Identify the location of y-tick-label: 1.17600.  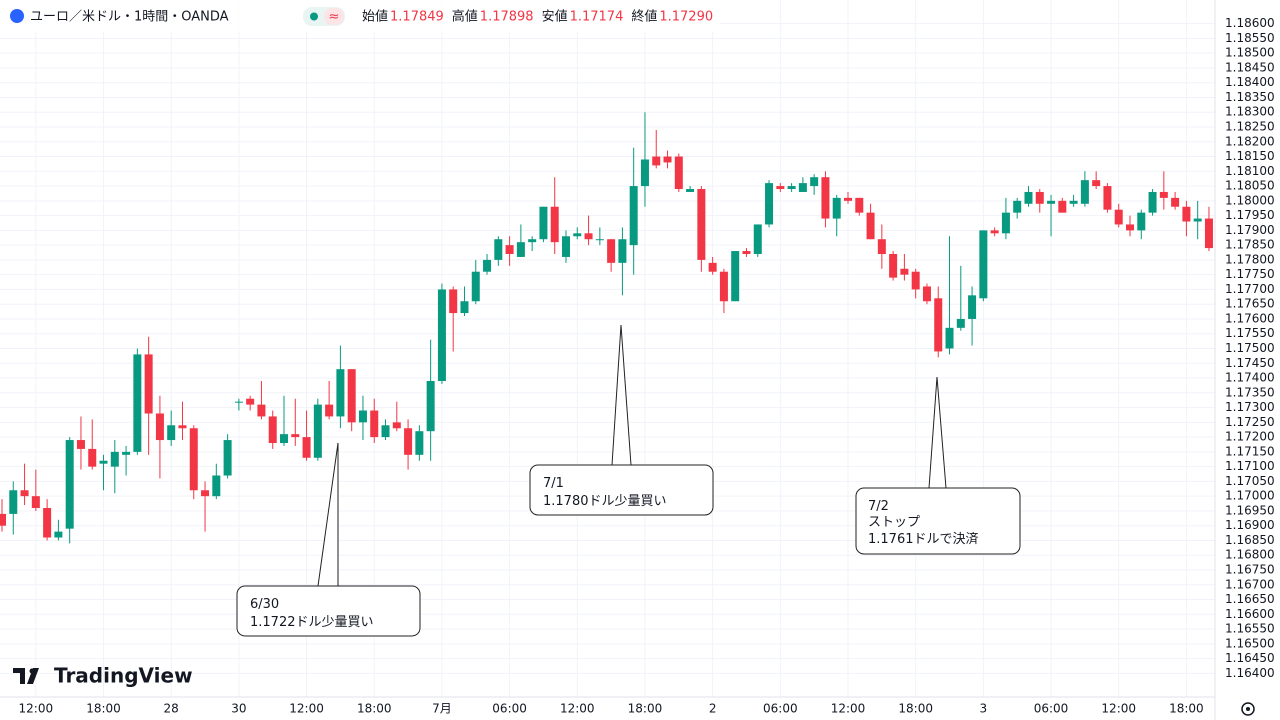
(1250, 318).